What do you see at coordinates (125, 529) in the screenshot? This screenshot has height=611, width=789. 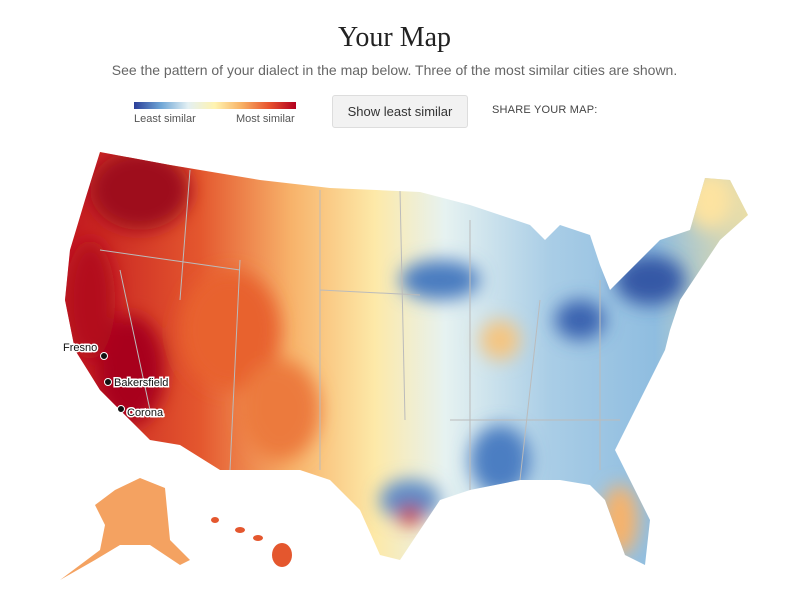 I see `alaska` at bounding box center [125, 529].